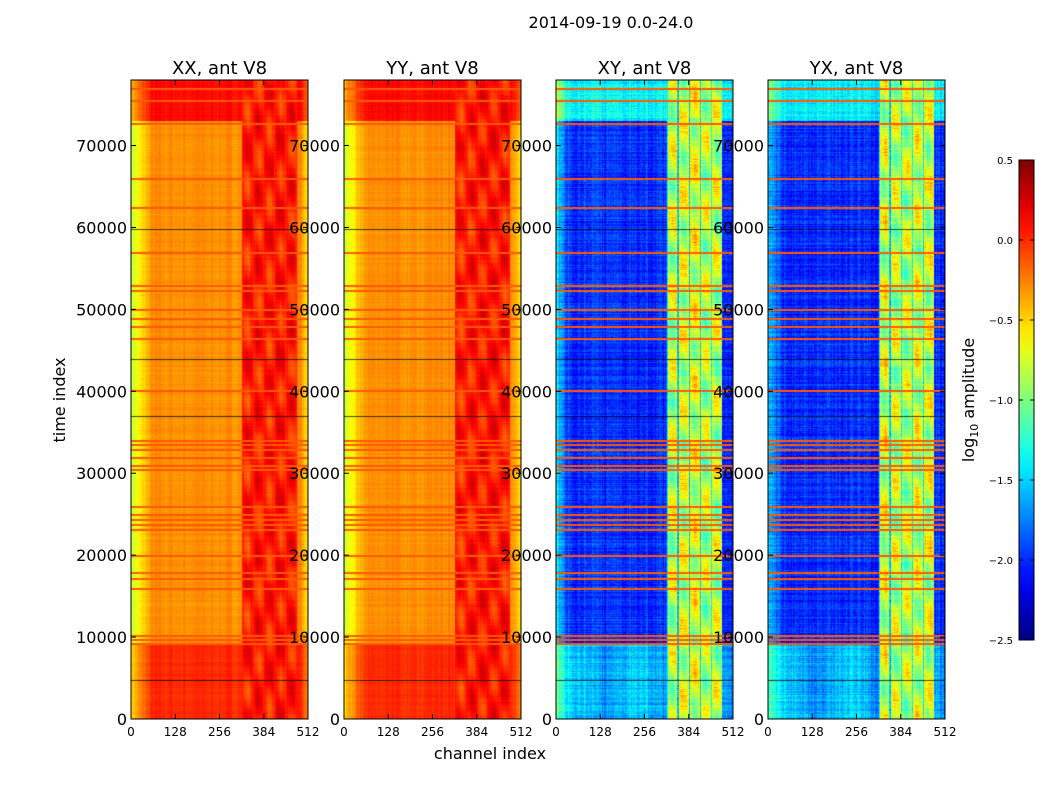 The height and width of the screenshot is (800, 1050). I want to click on panel-title-0: XX, ant V8, so click(219, 68).